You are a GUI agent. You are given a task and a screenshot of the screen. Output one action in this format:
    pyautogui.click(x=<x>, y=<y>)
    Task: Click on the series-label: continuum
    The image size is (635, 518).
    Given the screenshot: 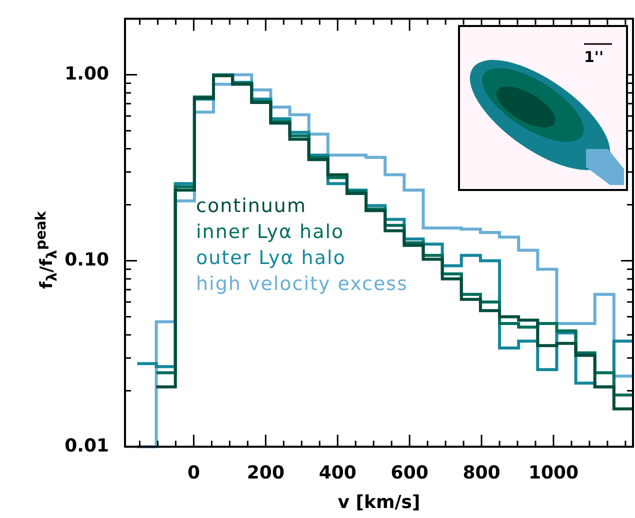 What is the action you would take?
    pyautogui.click(x=252, y=206)
    